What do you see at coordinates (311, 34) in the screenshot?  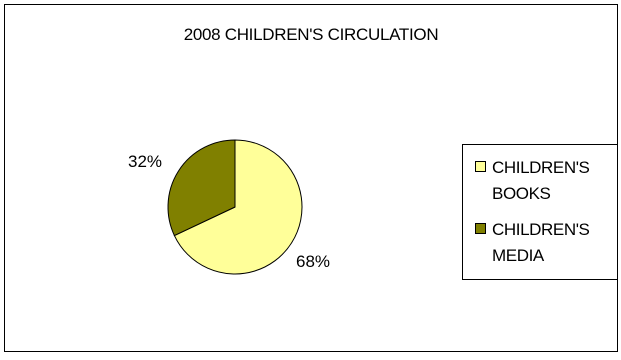 I see `chart-title: 2008 CHILDREN'S CIRCULATION` at bounding box center [311, 34].